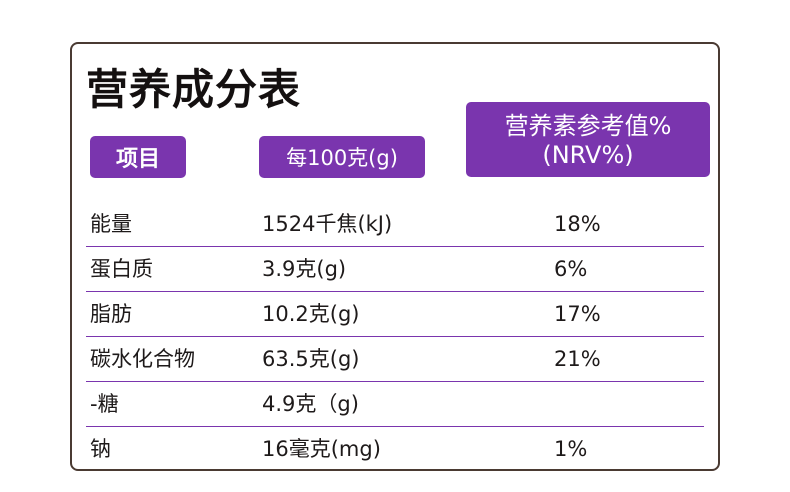 This screenshot has width=790, height=492. What do you see at coordinates (100, 449) in the screenshot?
I see `row-name: 钠` at bounding box center [100, 449].